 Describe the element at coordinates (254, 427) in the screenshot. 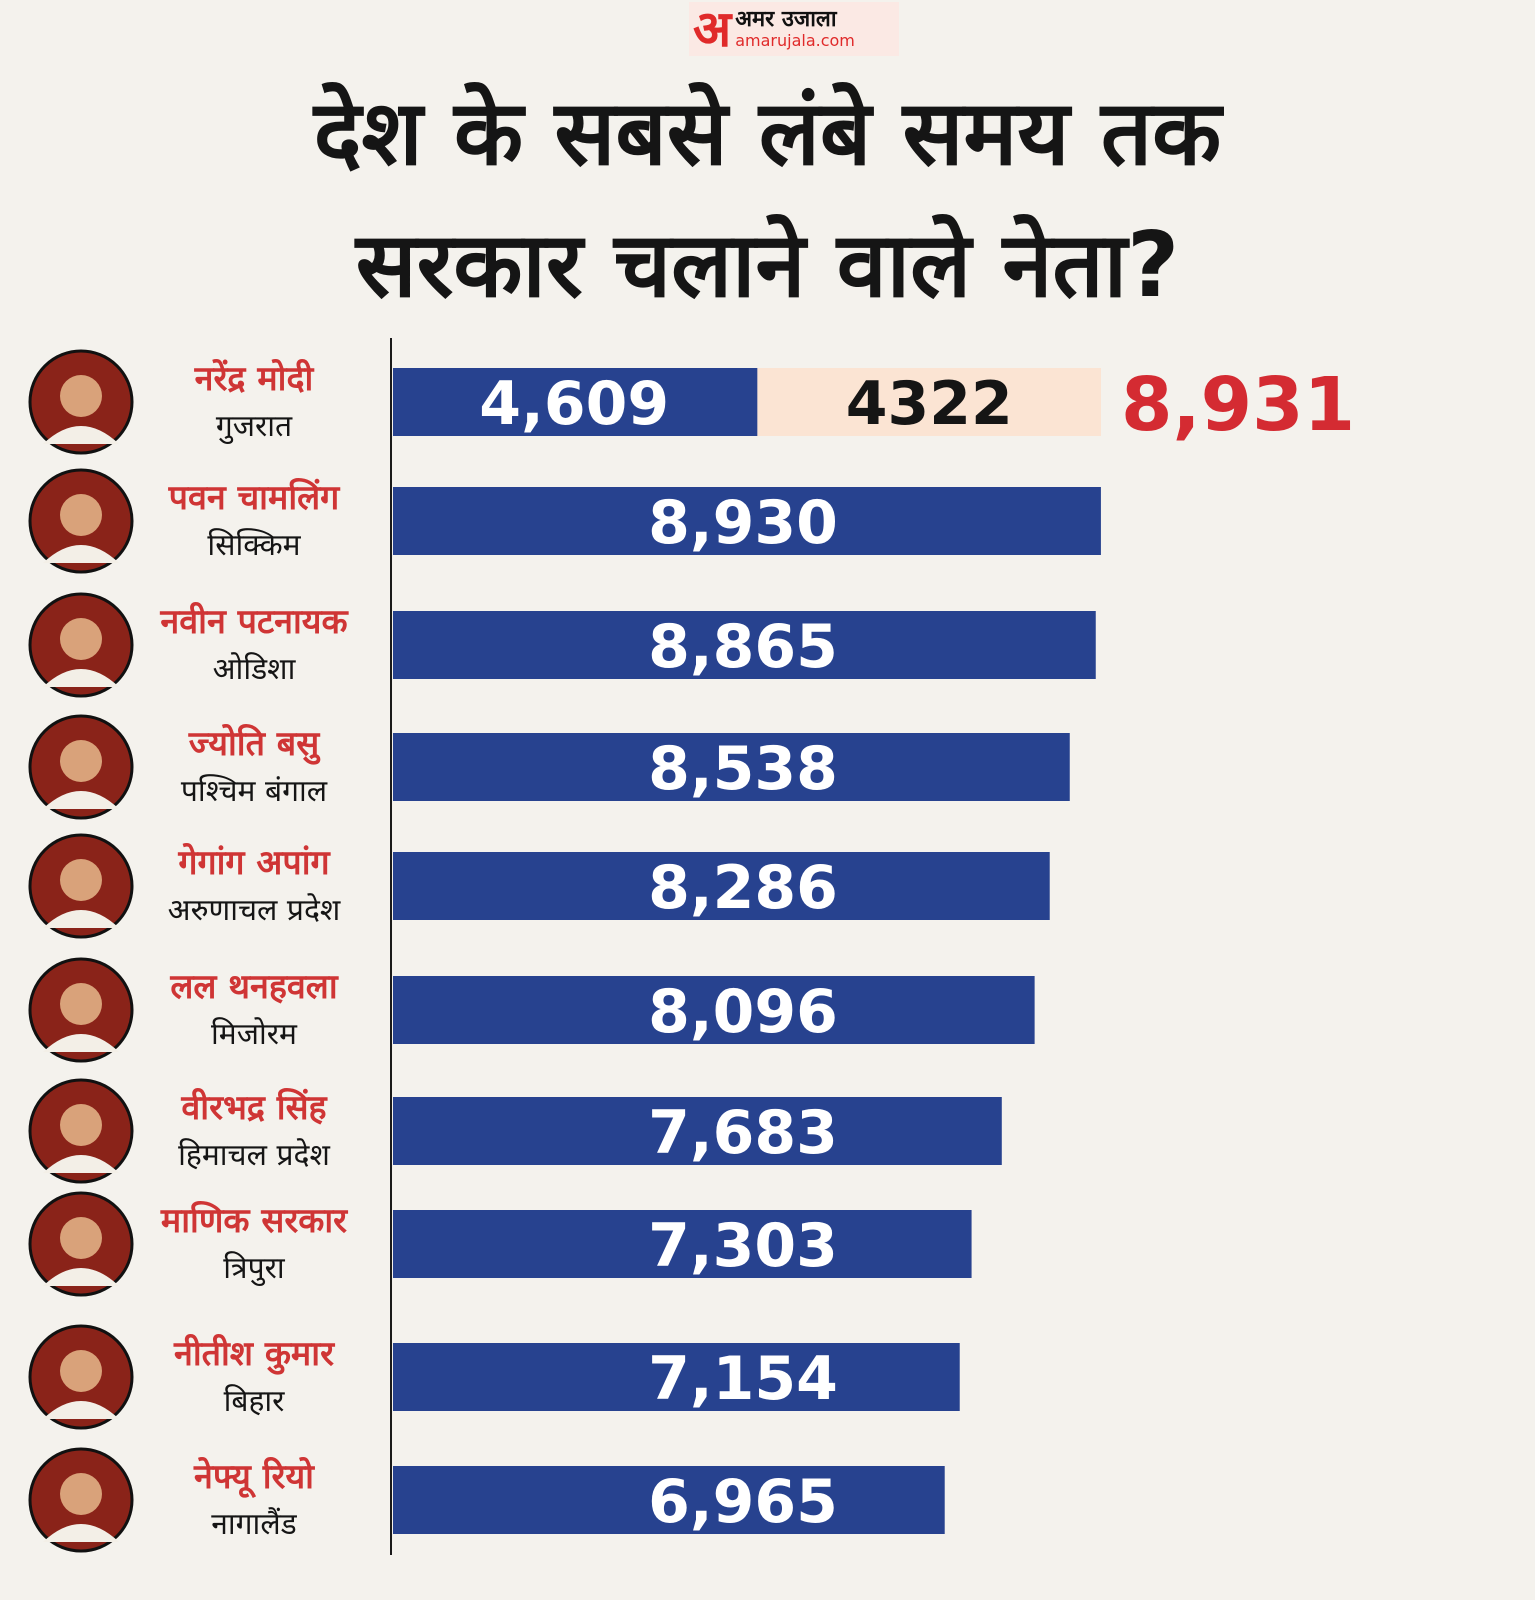

I see `leader-state: गुजरात` at that location.